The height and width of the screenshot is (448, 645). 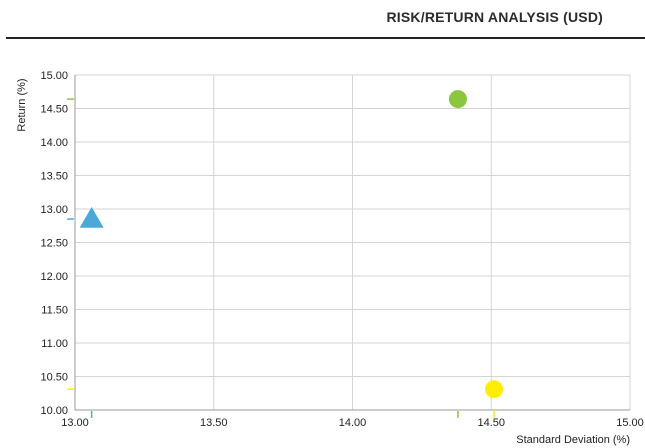 What do you see at coordinates (54, 143) in the screenshot?
I see `y-tick-label: 14.00` at bounding box center [54, 143].